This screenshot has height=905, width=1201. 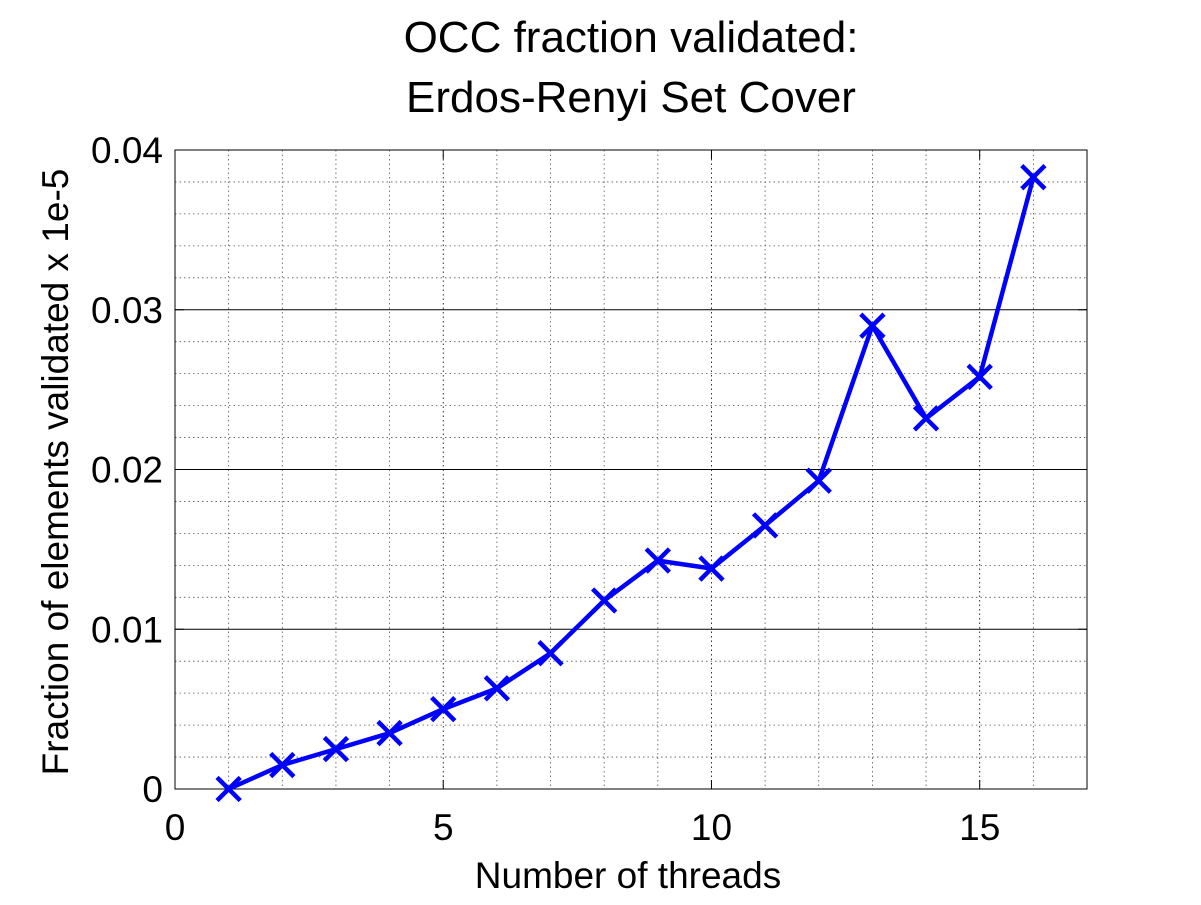 What do you see at coordinates (127, 310) in the screenshot?
I see `y-tick-label: 0.03` at bounding box center [127, 310].